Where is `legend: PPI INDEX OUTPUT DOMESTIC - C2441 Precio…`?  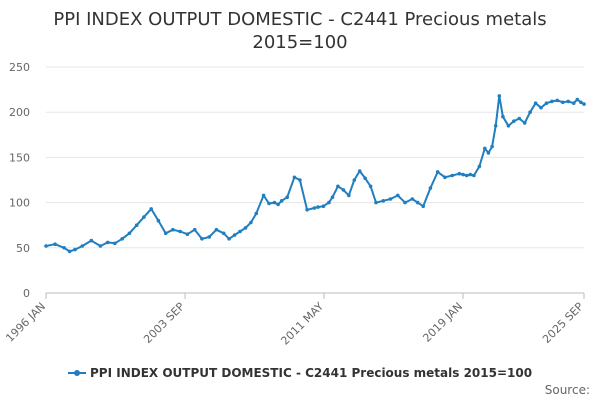 legend: PPI INDEX OUTPUT DOMESTIC - C2441 Precio… is located at coordinates (300, 373).